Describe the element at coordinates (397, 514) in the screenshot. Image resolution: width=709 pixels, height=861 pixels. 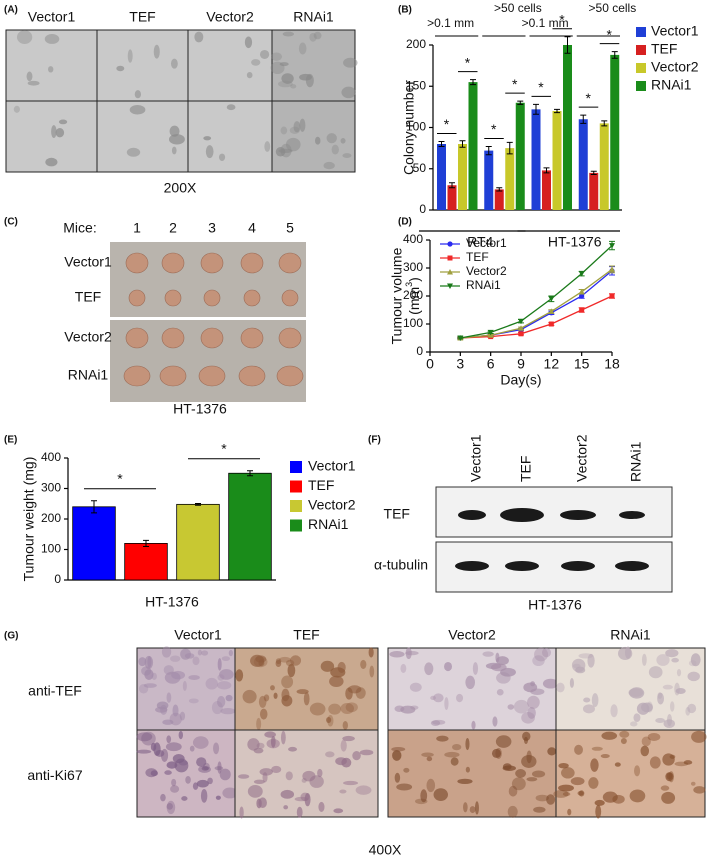
I see `row-label: TEF` at that location.